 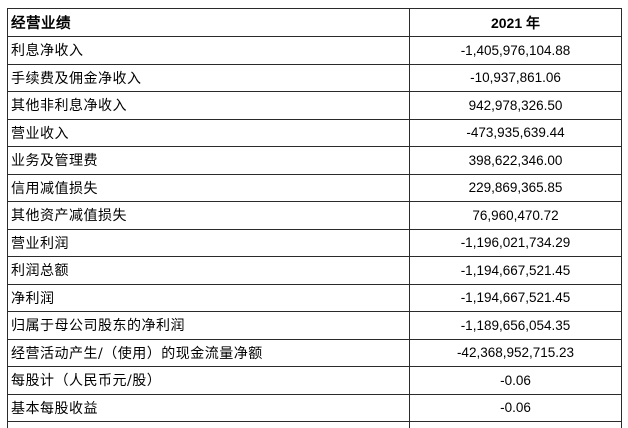 I want to click on table-partial-value-cell, so click(x=515, y=425).